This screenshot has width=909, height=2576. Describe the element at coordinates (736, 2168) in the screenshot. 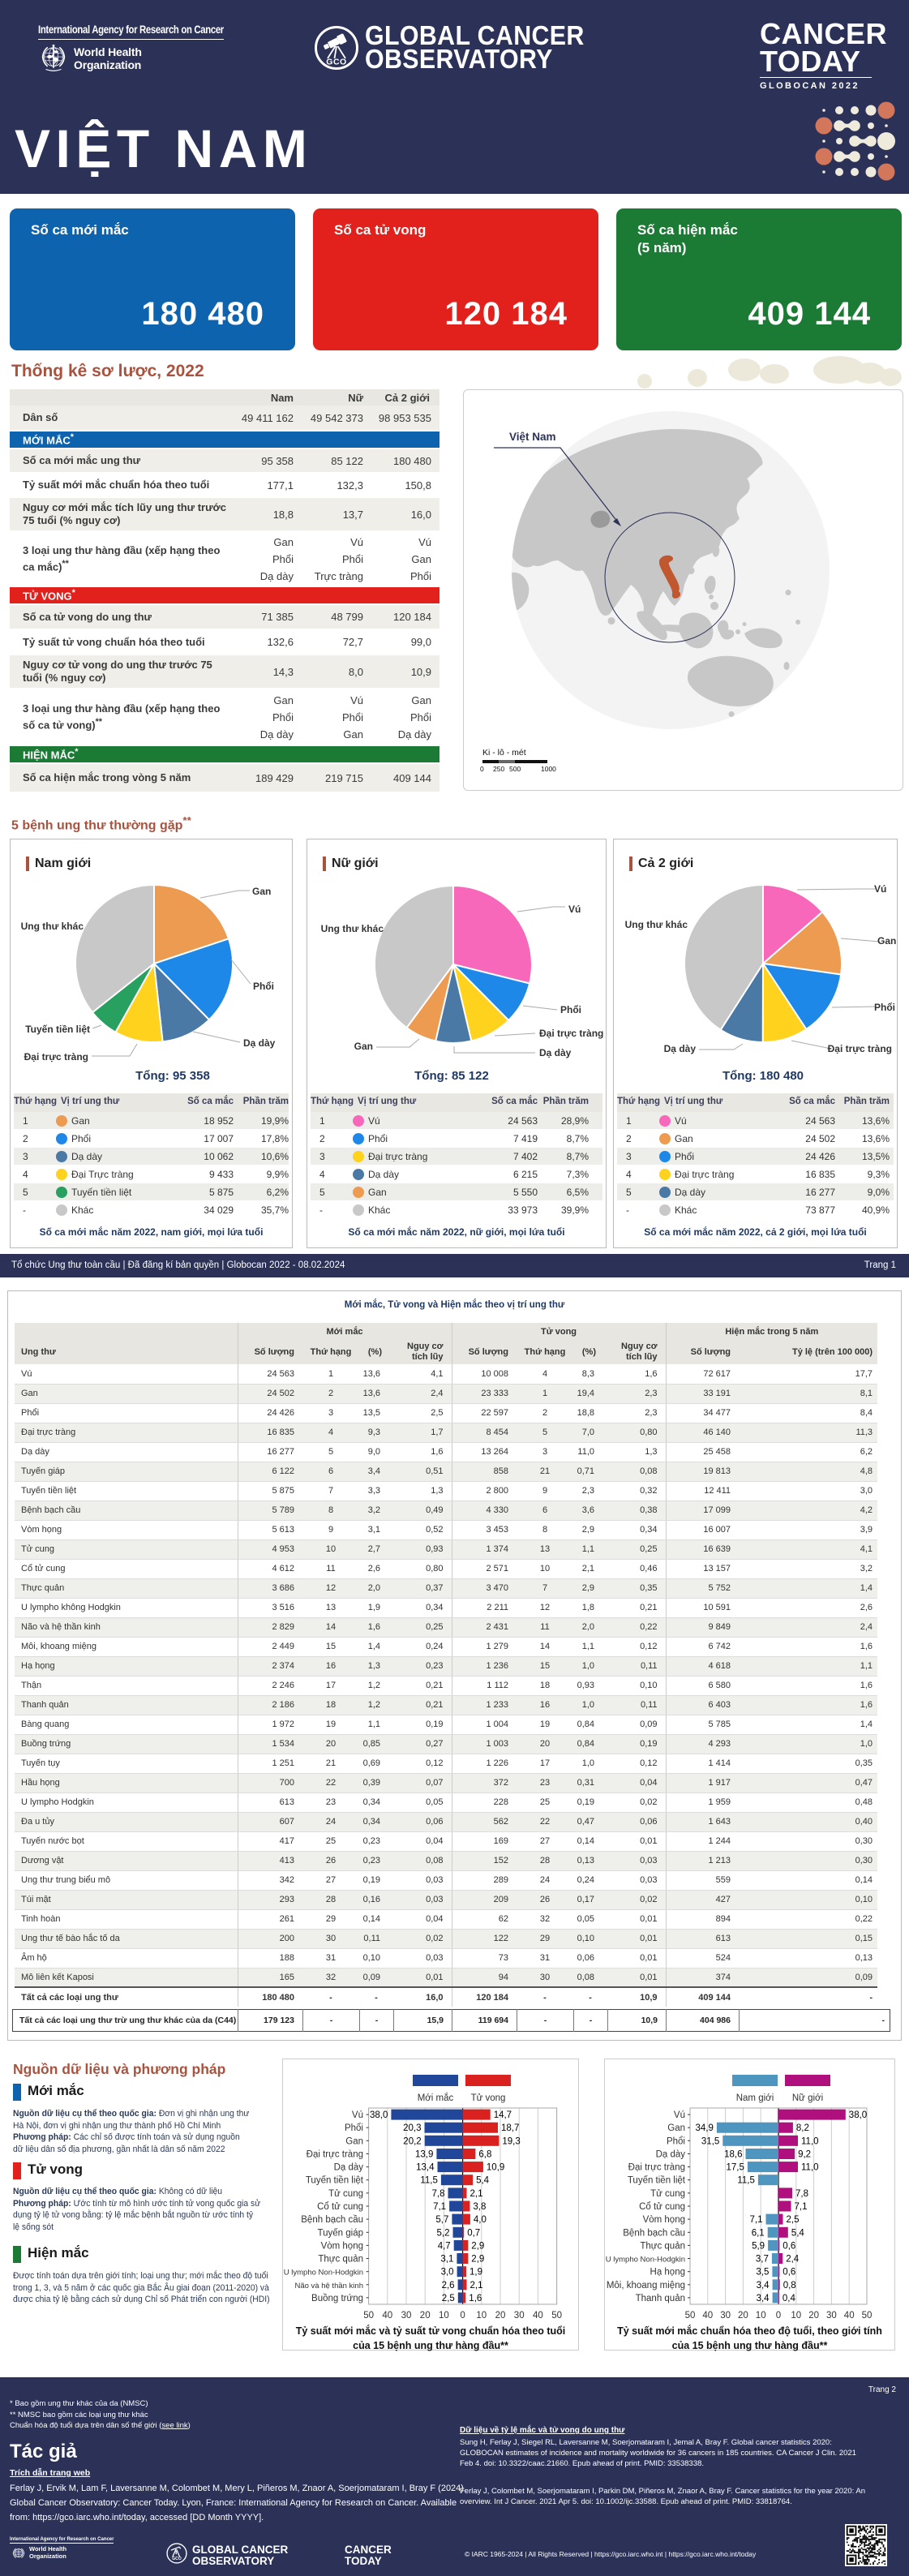

I see `svg-text: 17,5` at that location.